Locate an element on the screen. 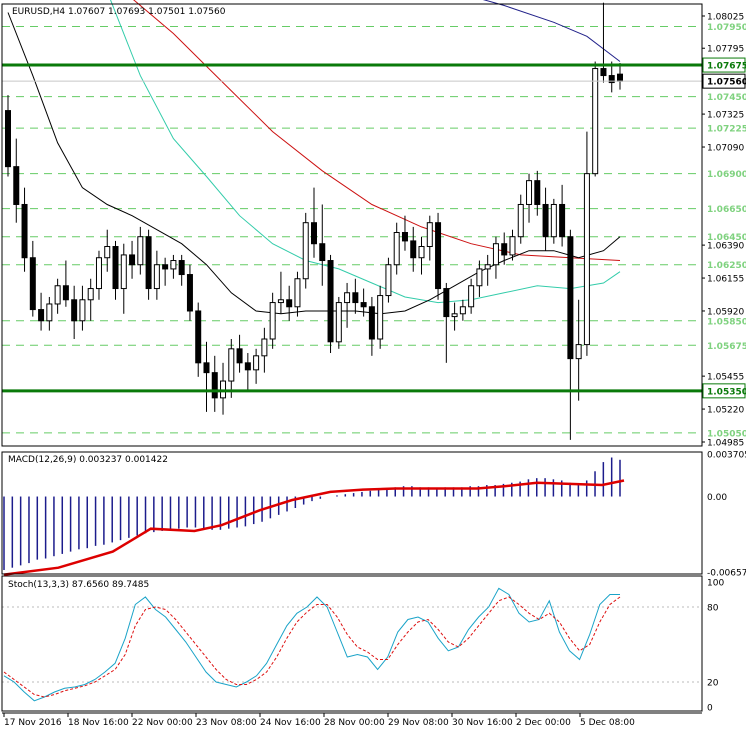  time-tick-label: 30 Nov 16:00 is located at coordinates (482, 723).